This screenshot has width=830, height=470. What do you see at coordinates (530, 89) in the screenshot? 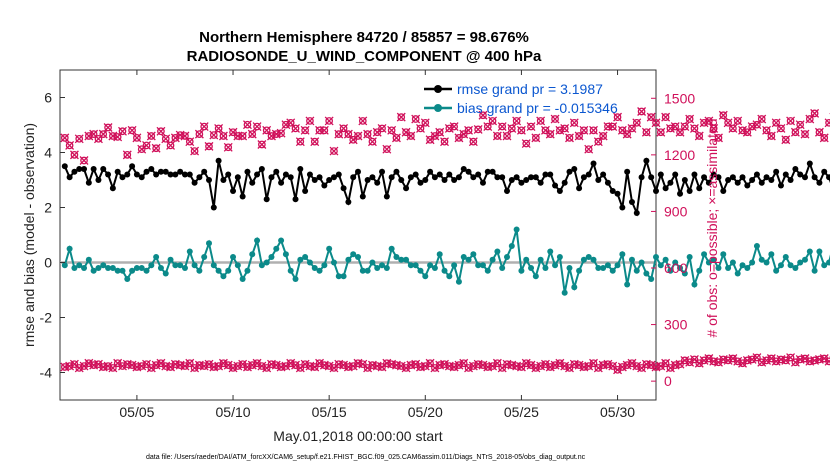
I see `legend-rmse-label: rmse grand pr = 3.1987` at bounding box center [530, 89].